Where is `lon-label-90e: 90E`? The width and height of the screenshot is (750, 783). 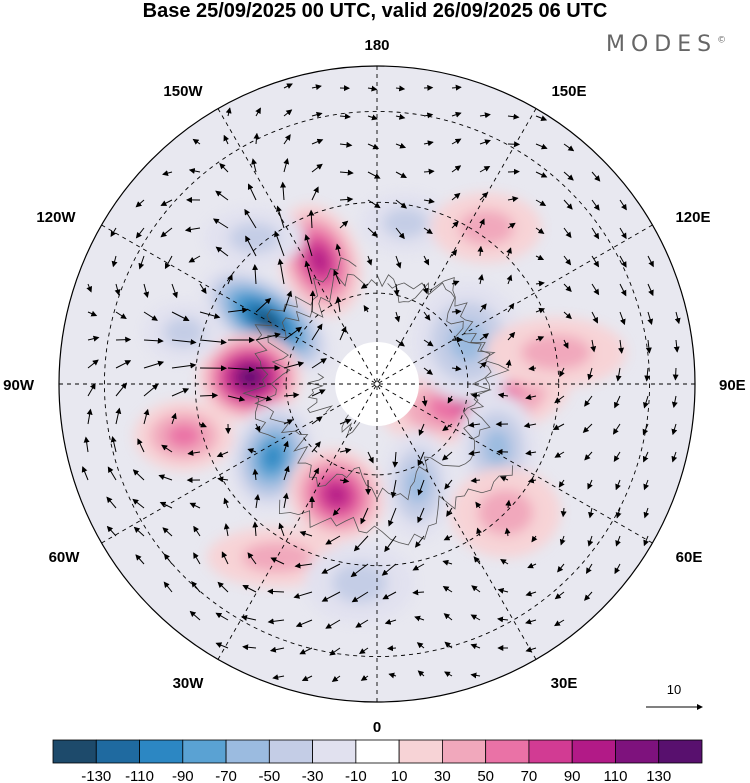 lon-label-90e: 90E is located at coordinates (732, 385).